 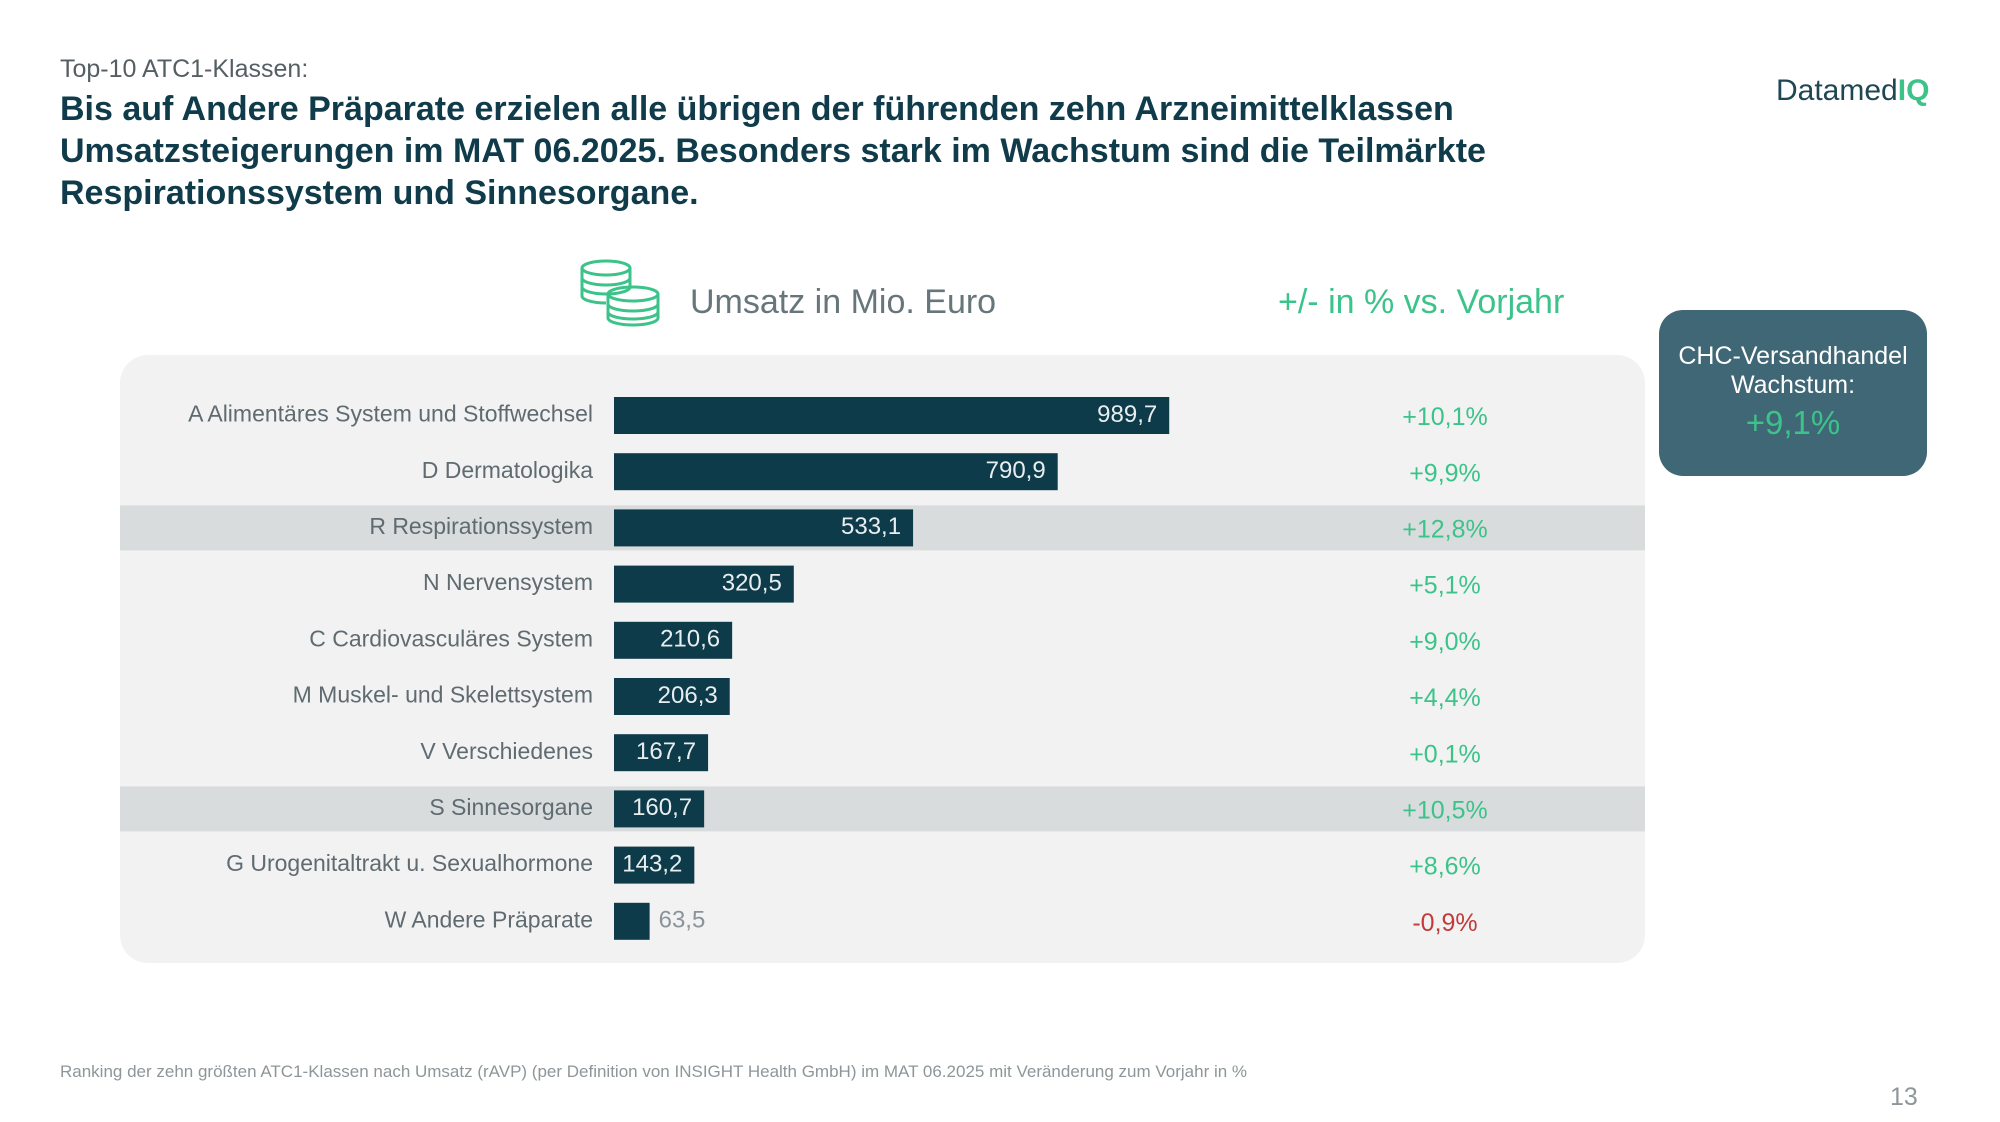 What do you see at coordinates (508, 582) in the screenshot?
I see `category-label: N Nervensystem` at bounding box center [508, 582].